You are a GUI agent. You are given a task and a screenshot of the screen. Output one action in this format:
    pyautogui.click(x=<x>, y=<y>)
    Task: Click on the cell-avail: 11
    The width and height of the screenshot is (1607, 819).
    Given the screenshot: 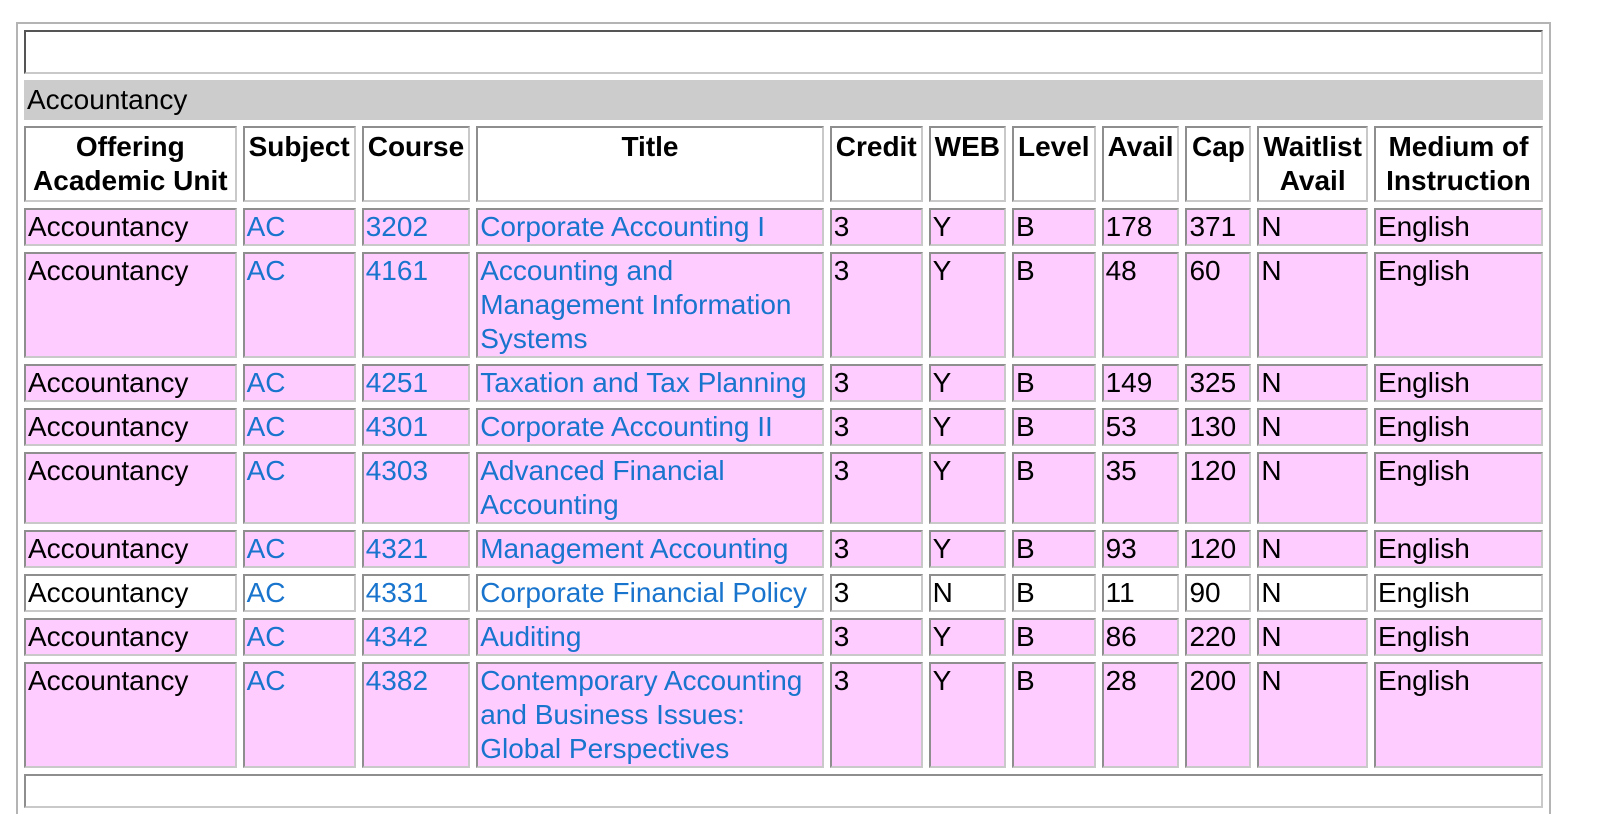 What is the action you would take?
    pyautogui.click(x=1140, y=593)
    